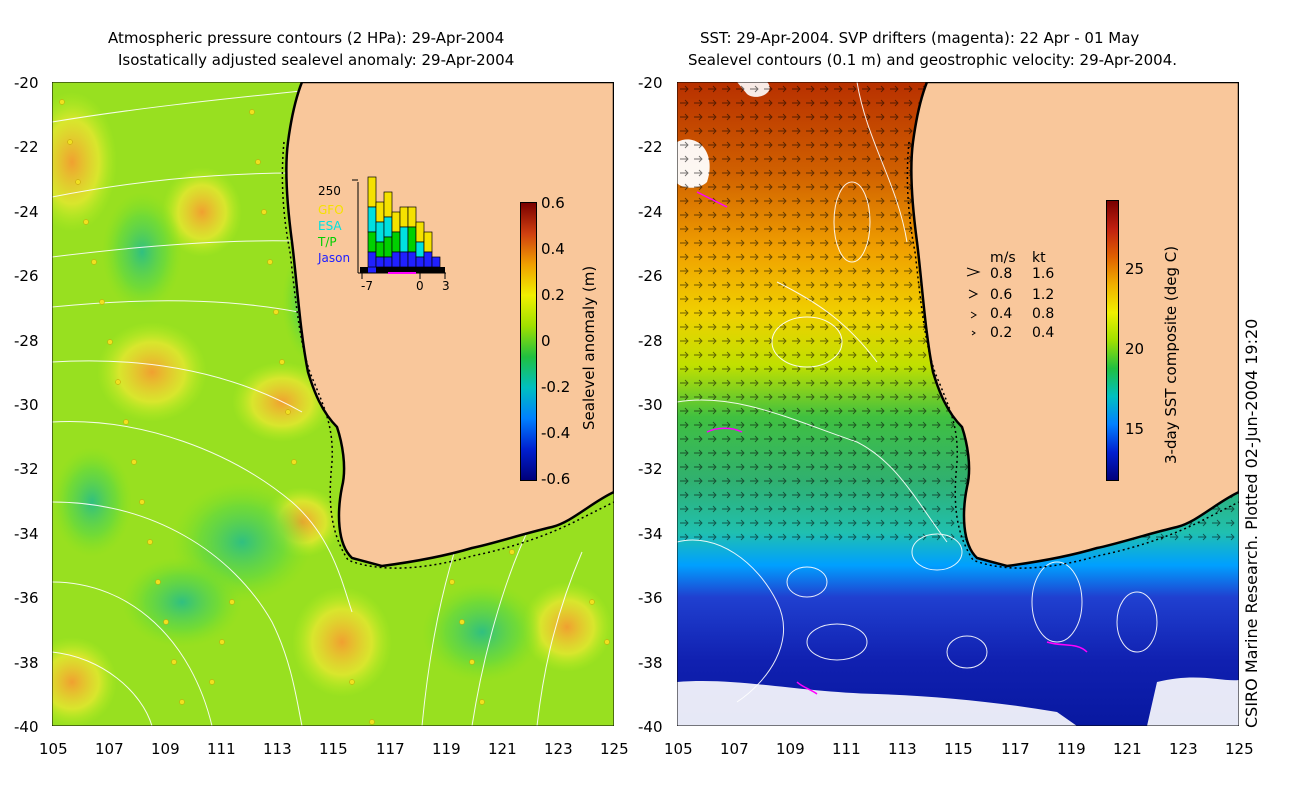 This screenshot has width=1301, height=798. Describe the element at coordinates (650, 598) in the screenshot. I see `right-lat-tick: -36` at that location.